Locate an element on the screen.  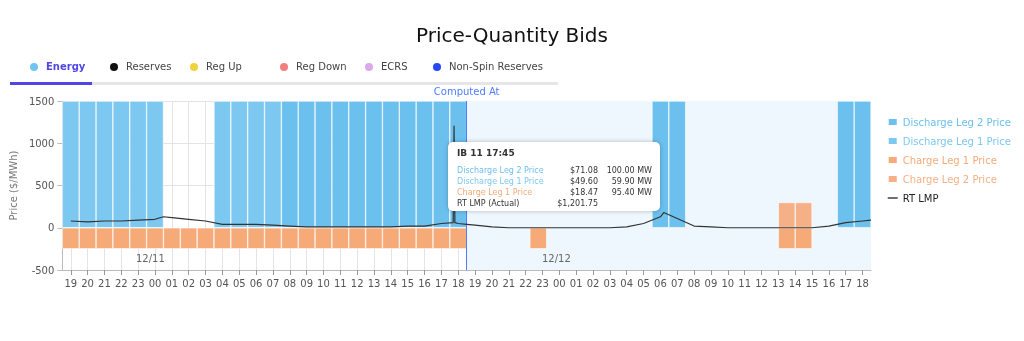
text: Reserves is located at coordinates (149, 66).